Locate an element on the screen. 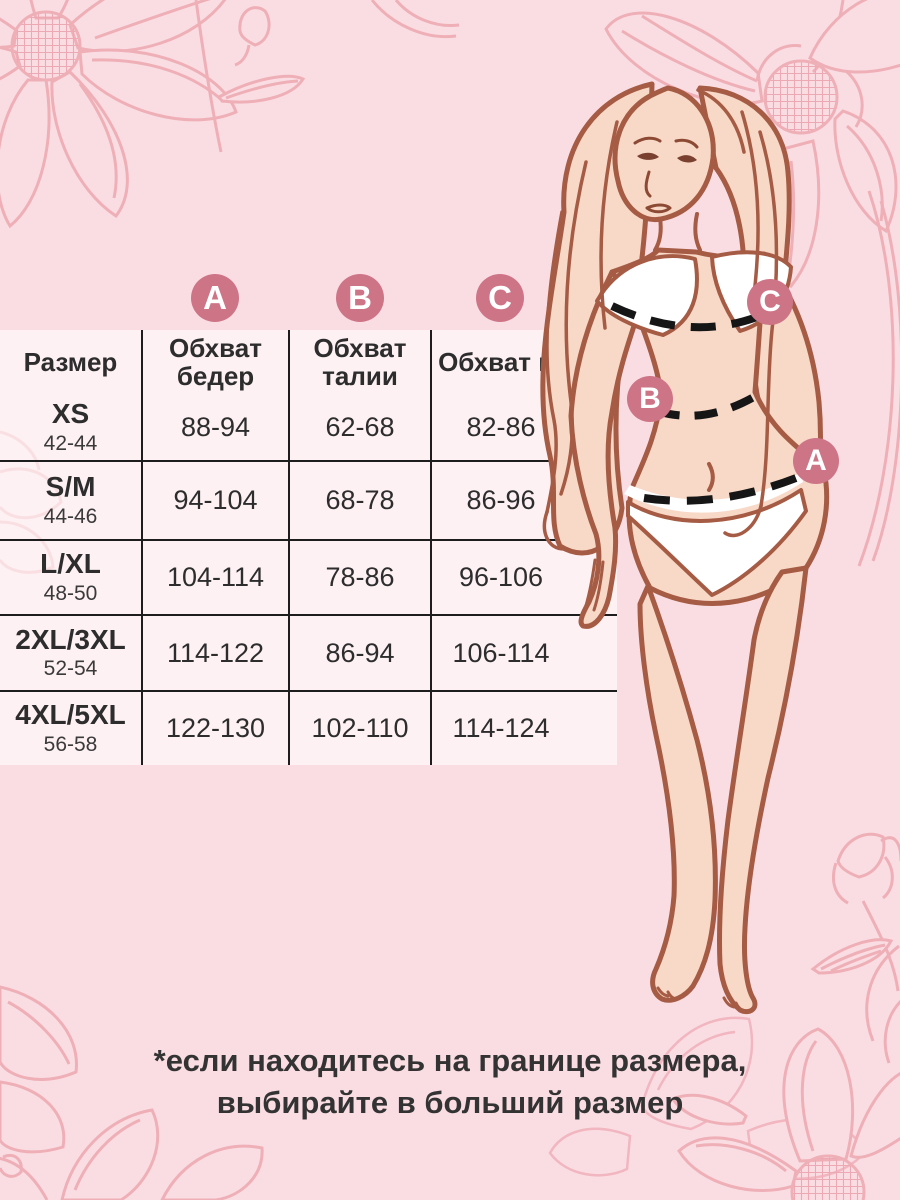 The height and width of the screenshot is (1200, 900). hips-value: 114-122 is located at coordinates (216, 652).